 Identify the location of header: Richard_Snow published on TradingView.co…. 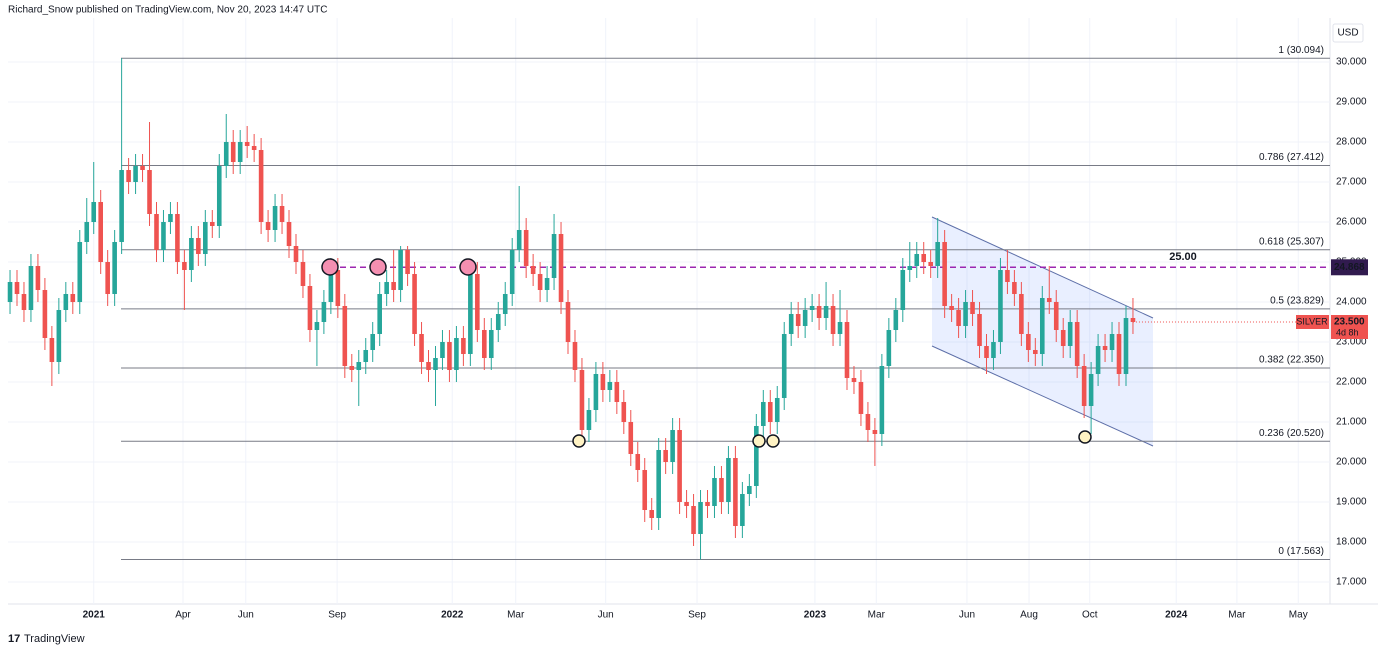
(167, 10).